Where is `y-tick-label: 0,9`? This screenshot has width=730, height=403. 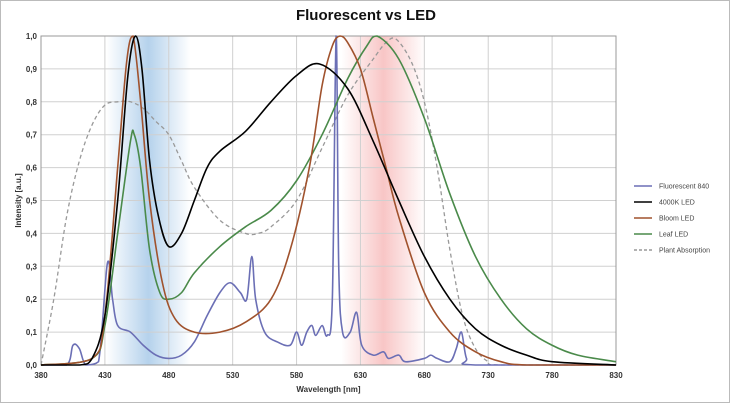
y-tick-label: 0,9 is located at coordinates (32, 69).